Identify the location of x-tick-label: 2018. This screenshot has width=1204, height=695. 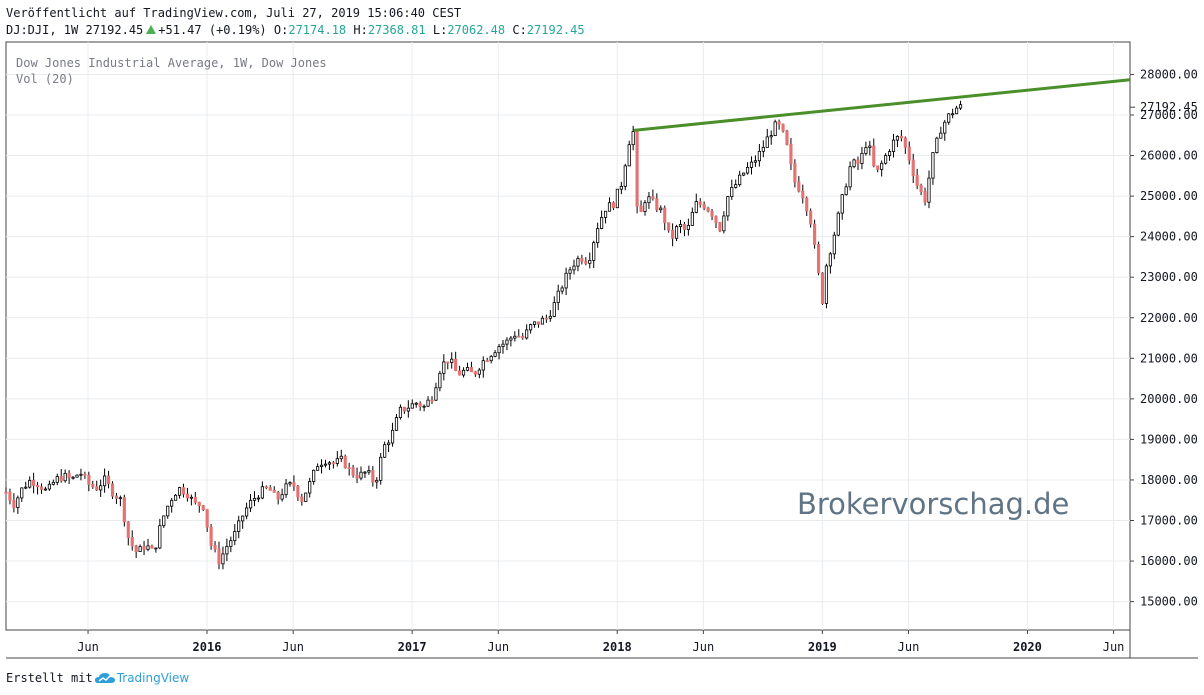
(617, 647).